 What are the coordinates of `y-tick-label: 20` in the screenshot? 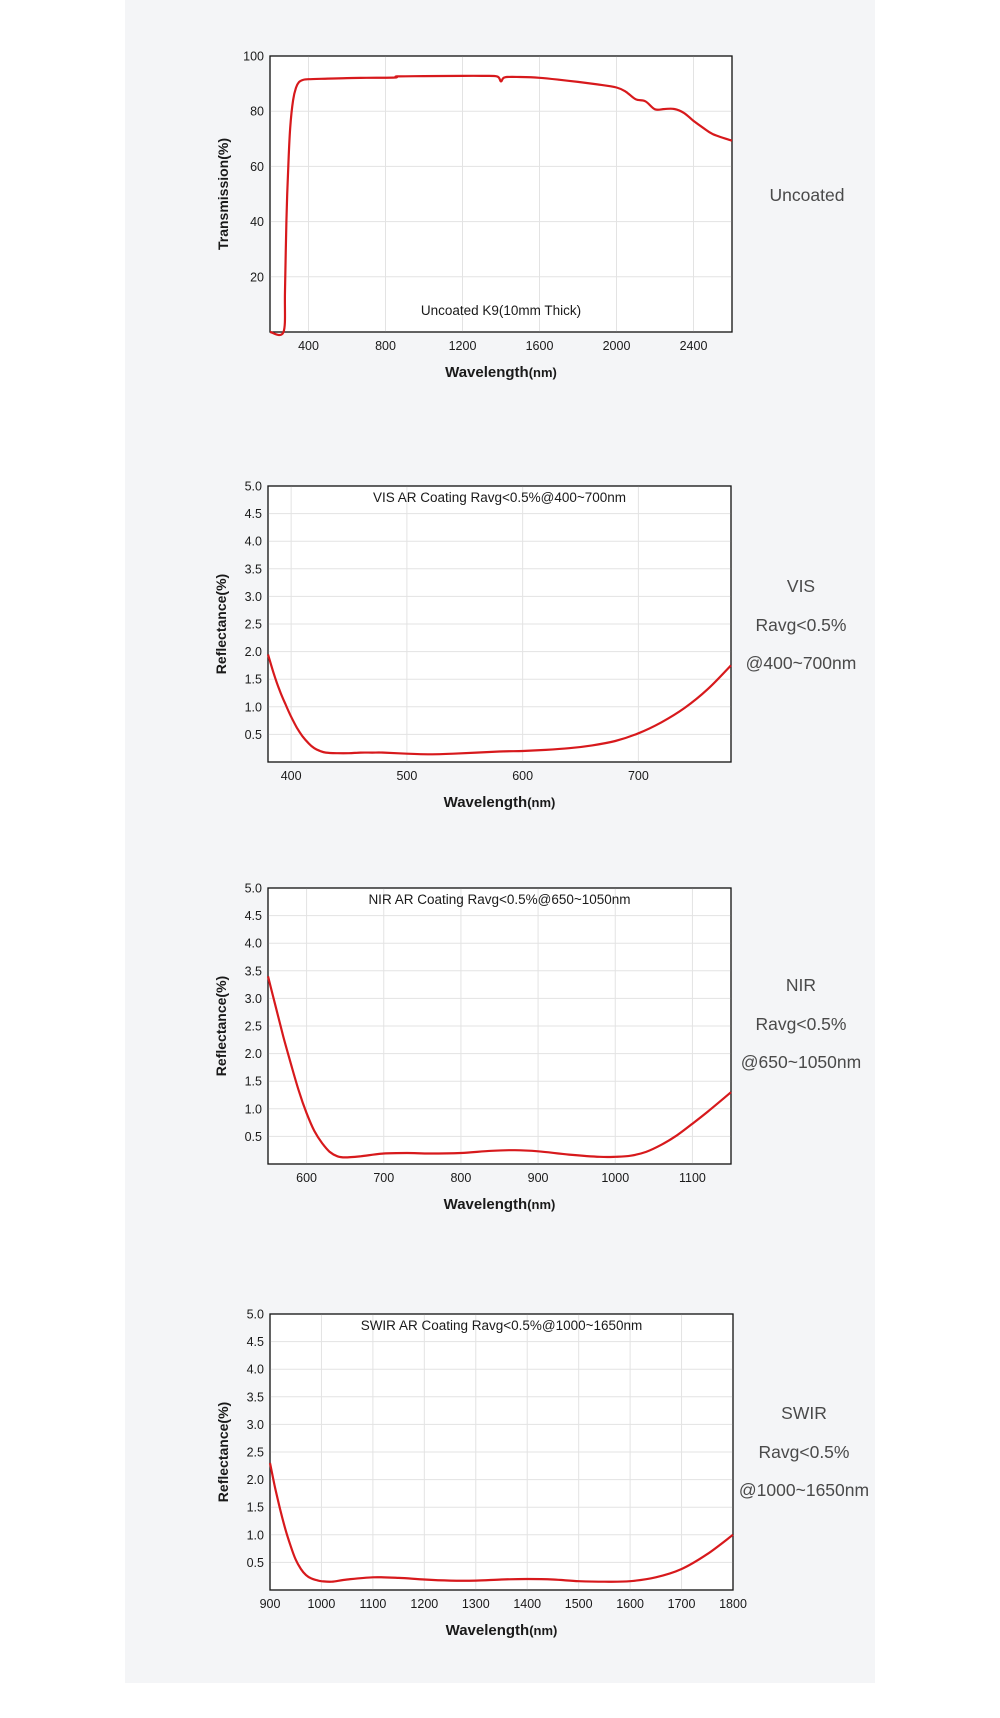 It's located at (257, 277).